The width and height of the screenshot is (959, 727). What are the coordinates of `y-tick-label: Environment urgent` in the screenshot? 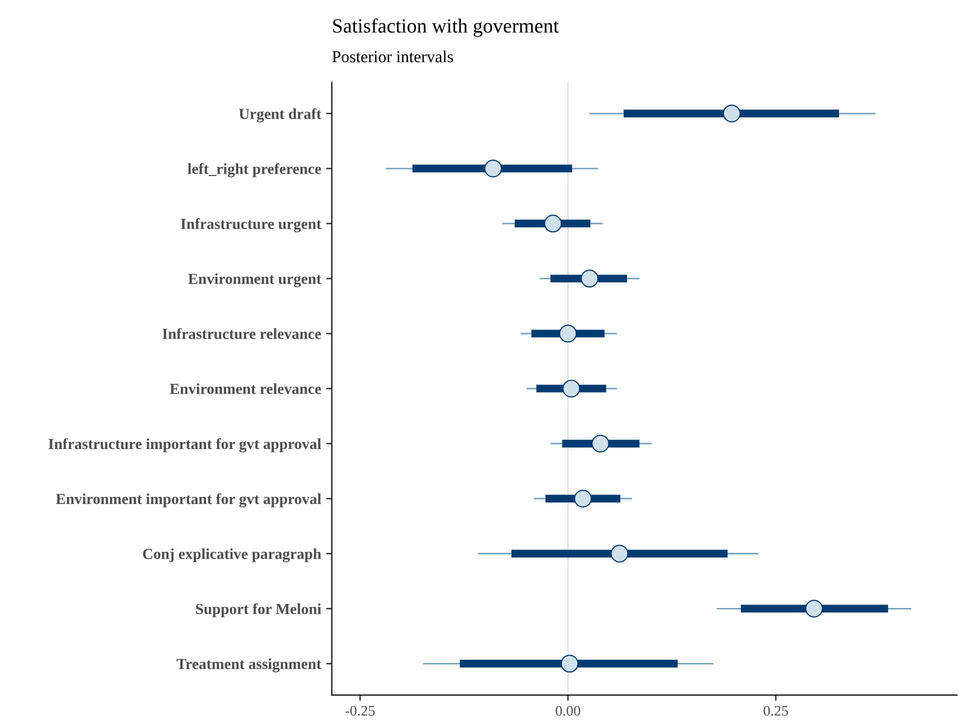 It's located at (255, 280).